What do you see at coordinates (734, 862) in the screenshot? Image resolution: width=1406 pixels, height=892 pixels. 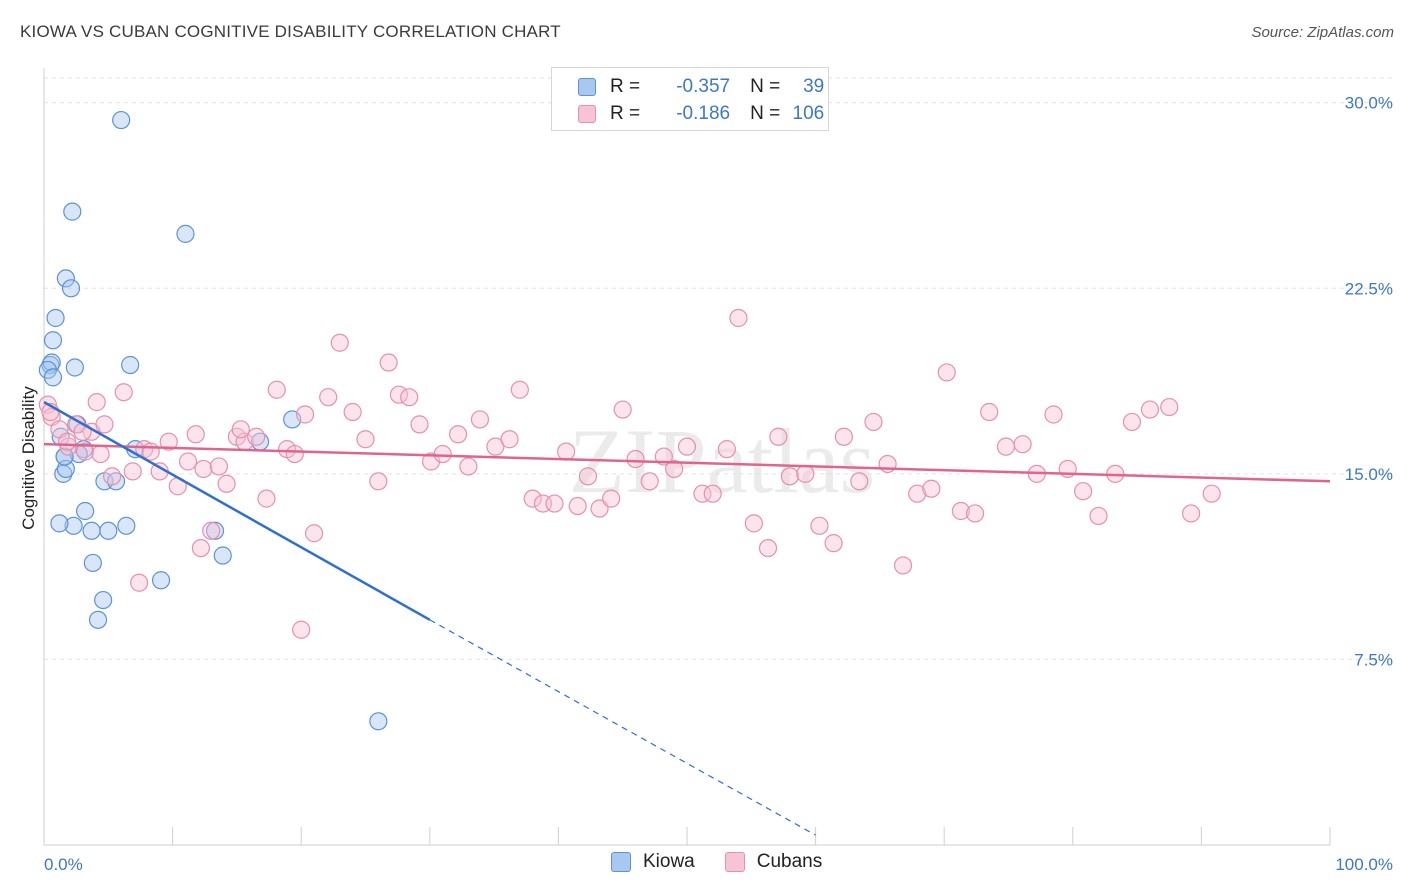 I see `cubans-legend-swatch` at bounding box center [734, 862].